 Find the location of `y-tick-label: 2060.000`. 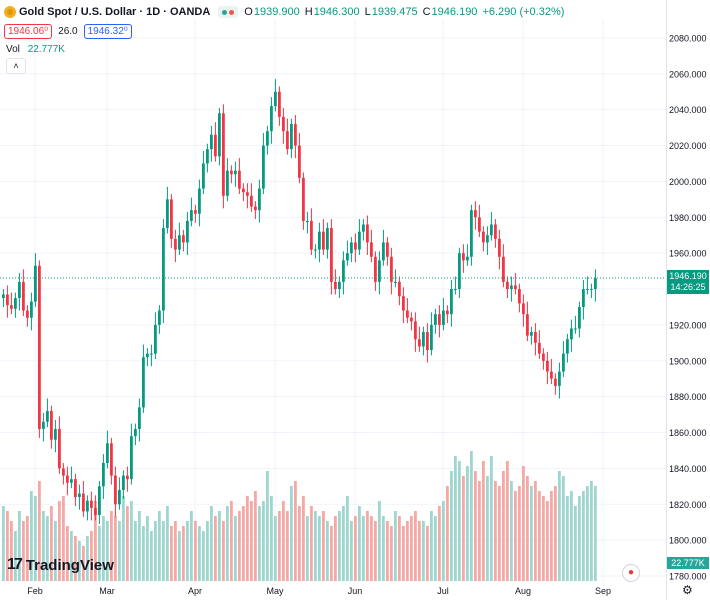

y-tick-label: 2060.000 is located at coordinates (688, 74).